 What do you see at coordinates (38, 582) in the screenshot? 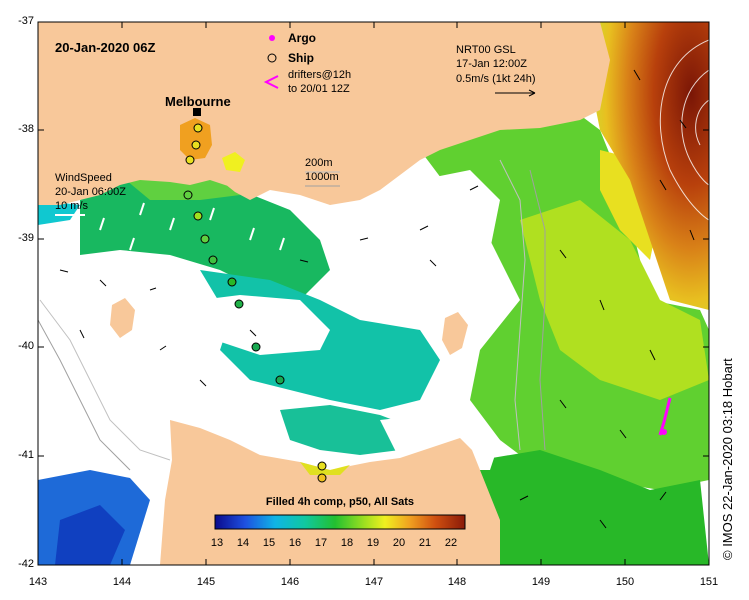
I see `lon-tick: 143` at bounding box center [38, 582].